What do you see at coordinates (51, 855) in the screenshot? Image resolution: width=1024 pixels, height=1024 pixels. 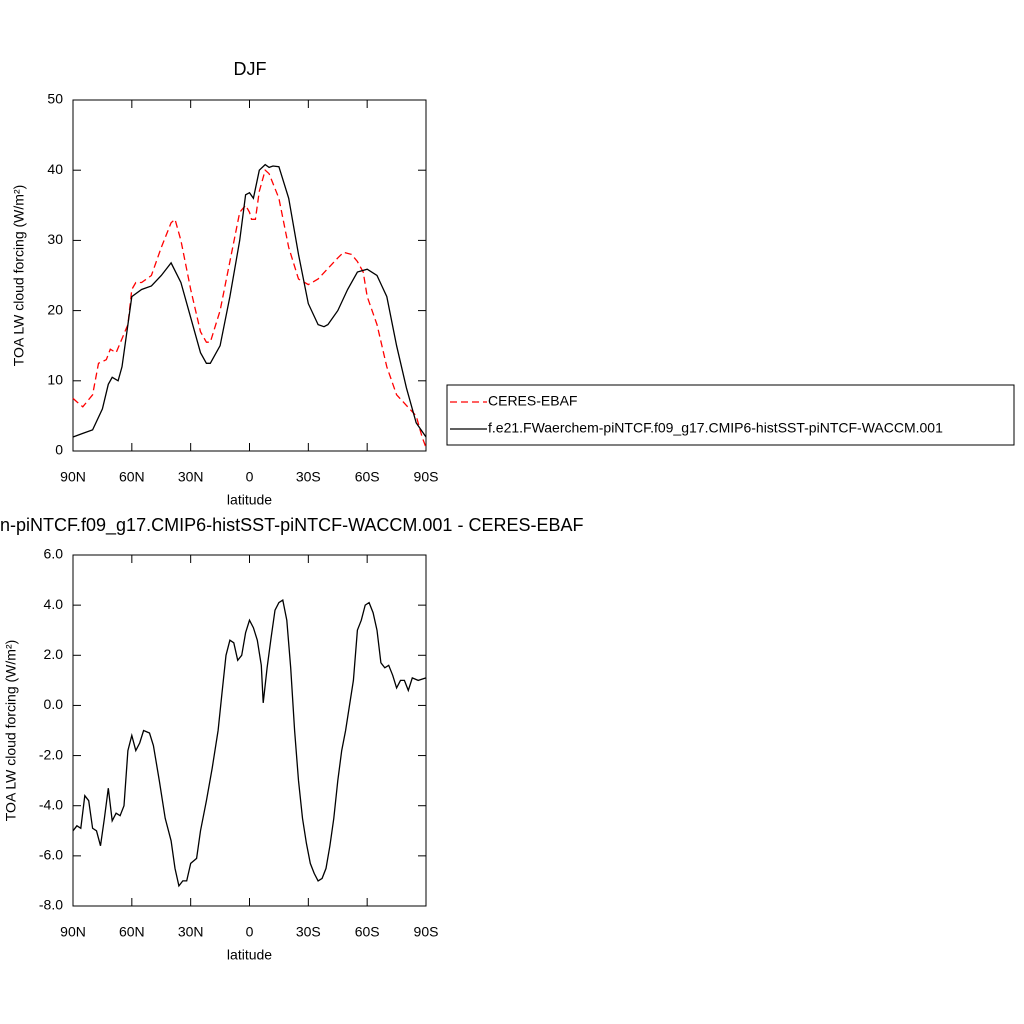 I see `y-tick-label: -6.0` at bounding box center [51, 855].